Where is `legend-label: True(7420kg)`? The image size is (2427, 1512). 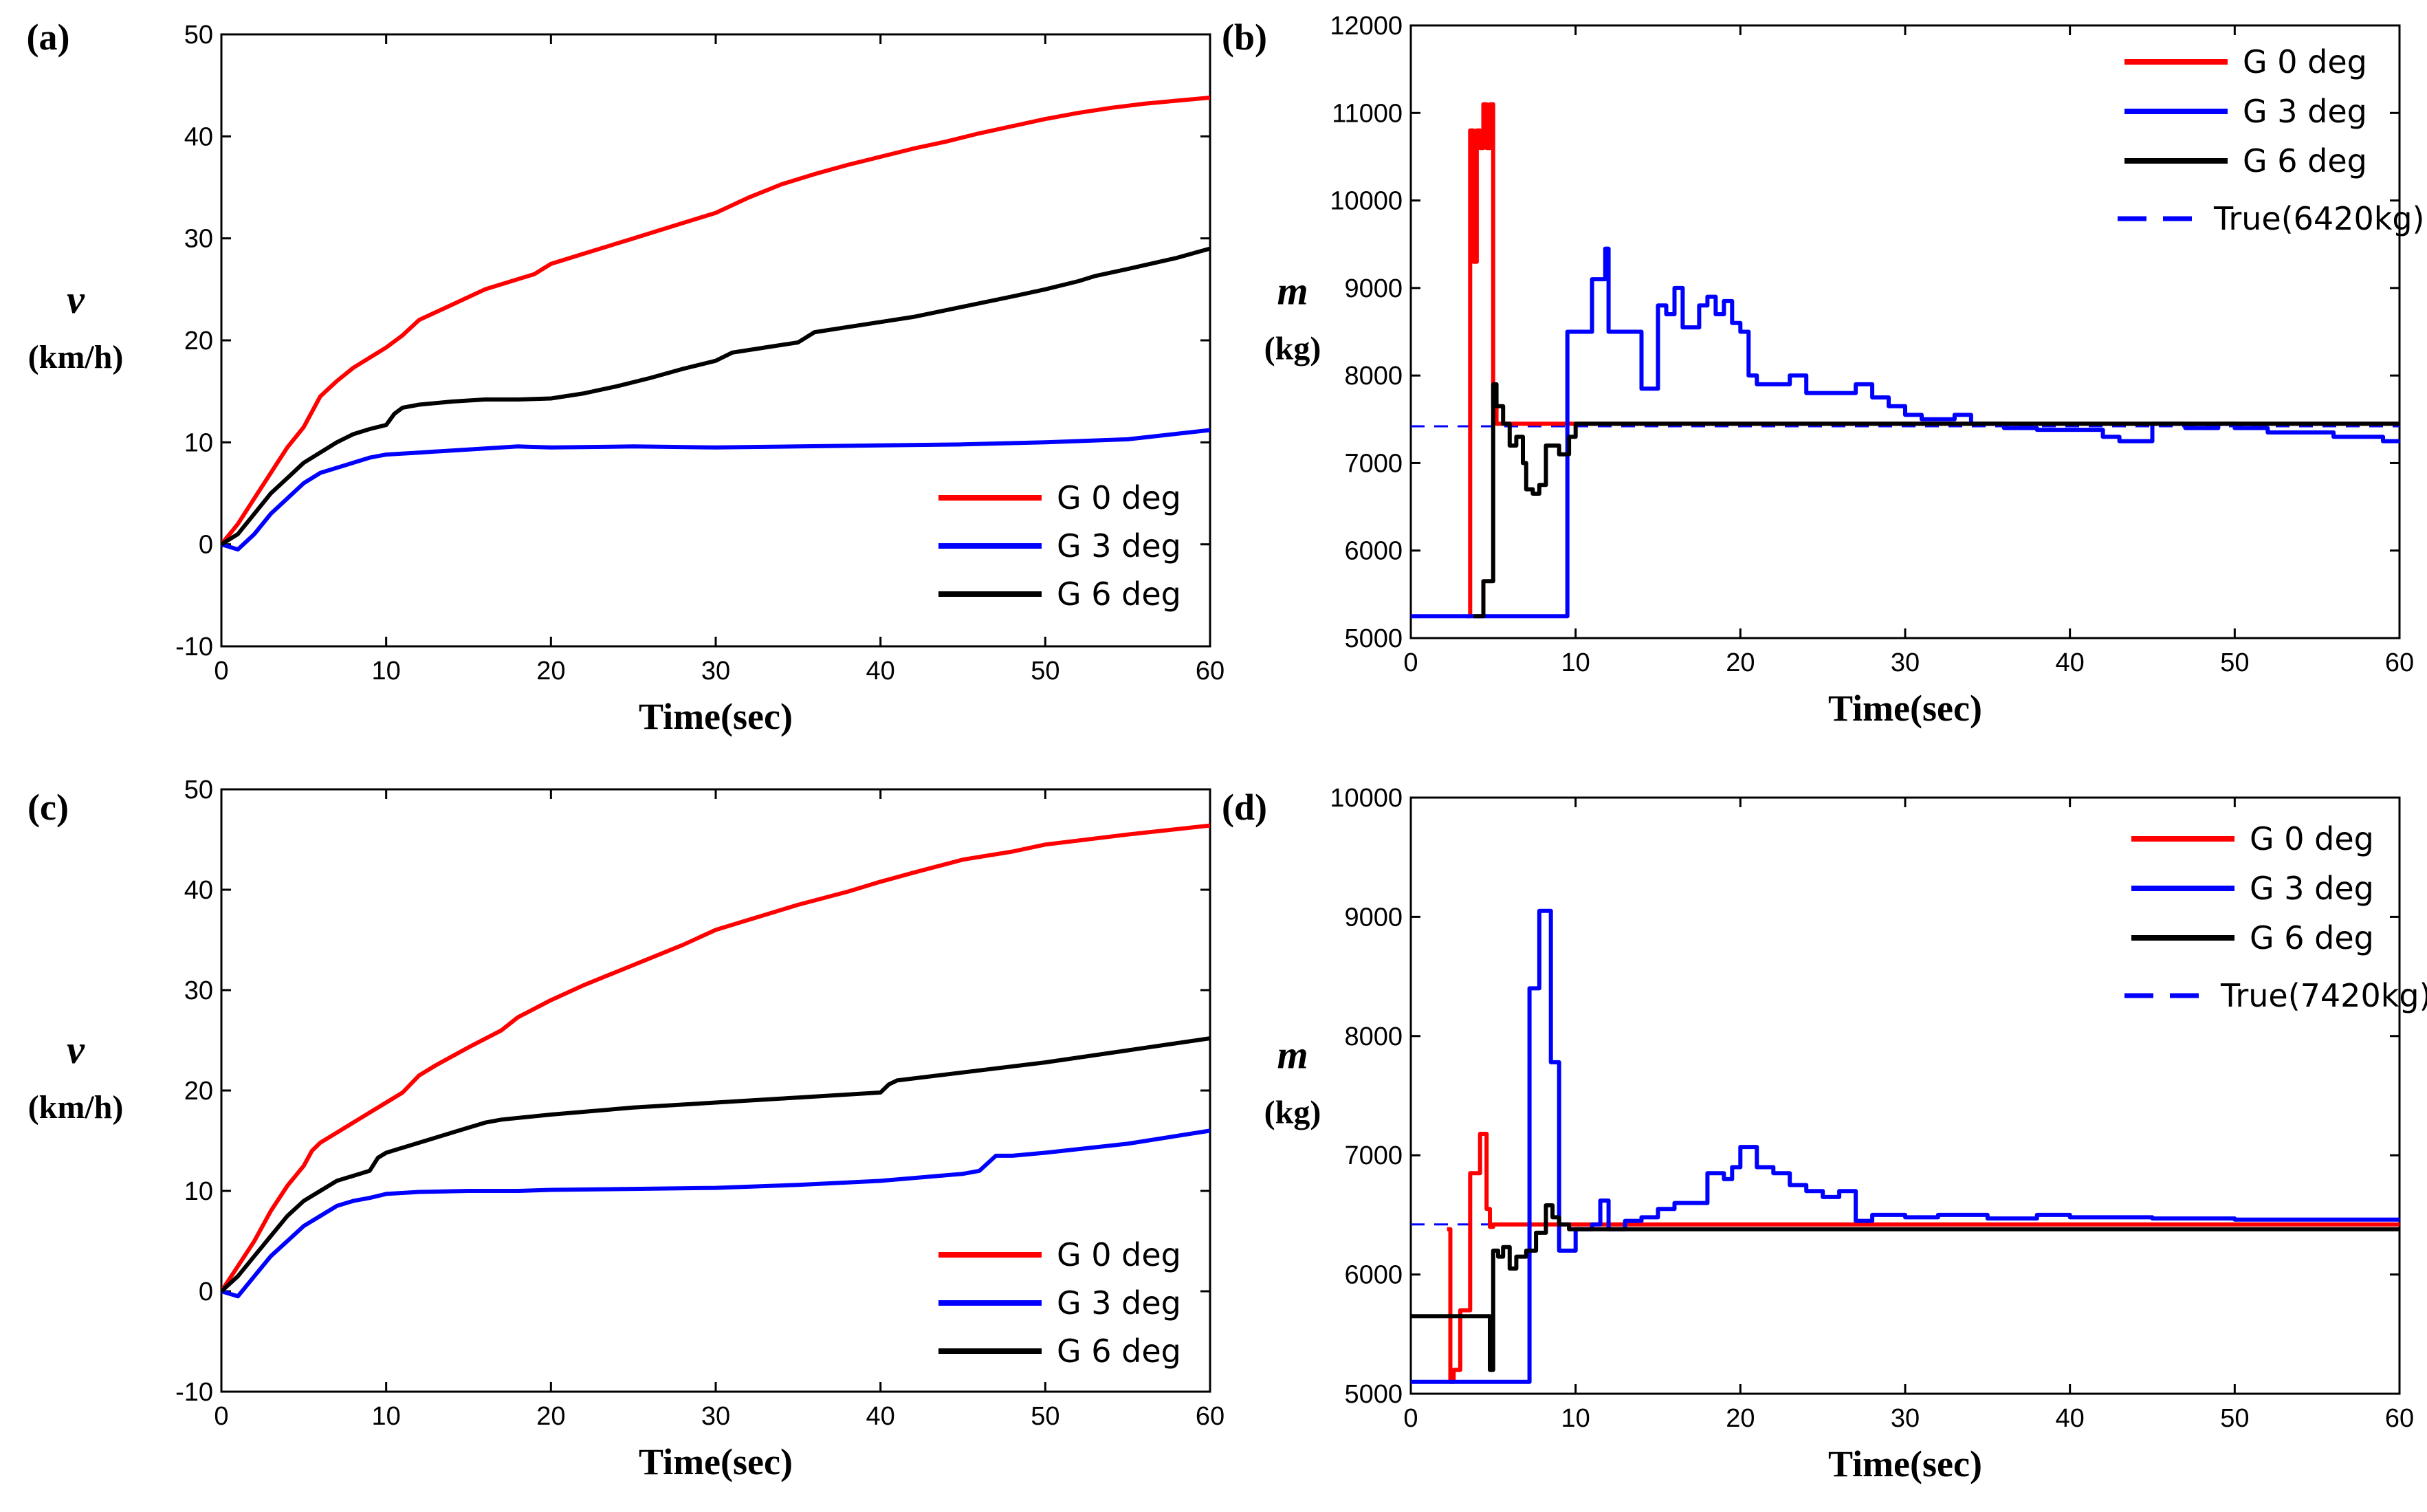
legend-label: True(7420kg) is located at coordinates (2323, 995).